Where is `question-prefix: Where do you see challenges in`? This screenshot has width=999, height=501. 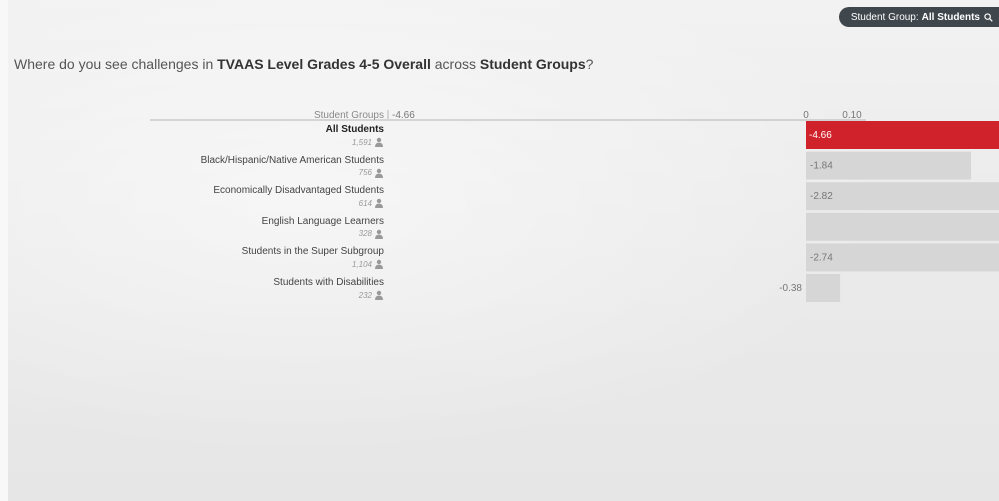 question-prefix: Where do you see challenges in is located at coordinates (116, 64).